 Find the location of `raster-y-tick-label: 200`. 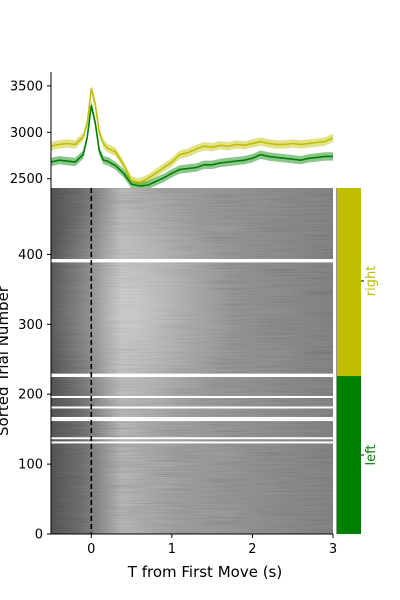

raster-y-tick-label: 200 is located at coordinates (30, 395).